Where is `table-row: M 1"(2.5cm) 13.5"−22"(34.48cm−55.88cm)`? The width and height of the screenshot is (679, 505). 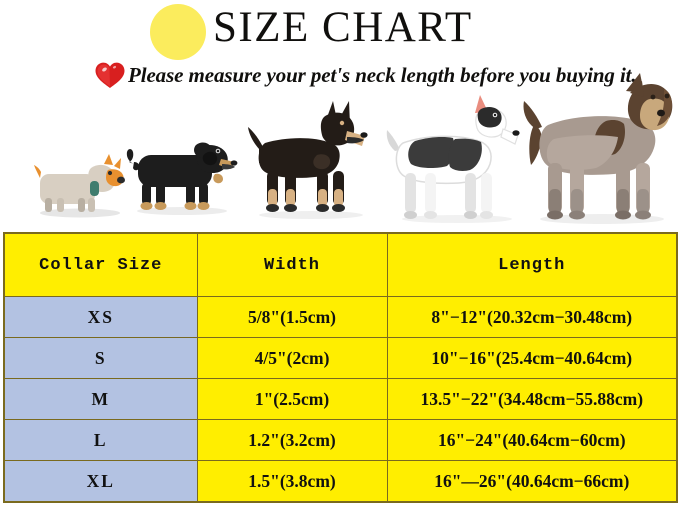
table-row: M 1"(2.5cm) 13.5"−22"(34.48cm−55.88cm) is located at coordinates (340, 399).